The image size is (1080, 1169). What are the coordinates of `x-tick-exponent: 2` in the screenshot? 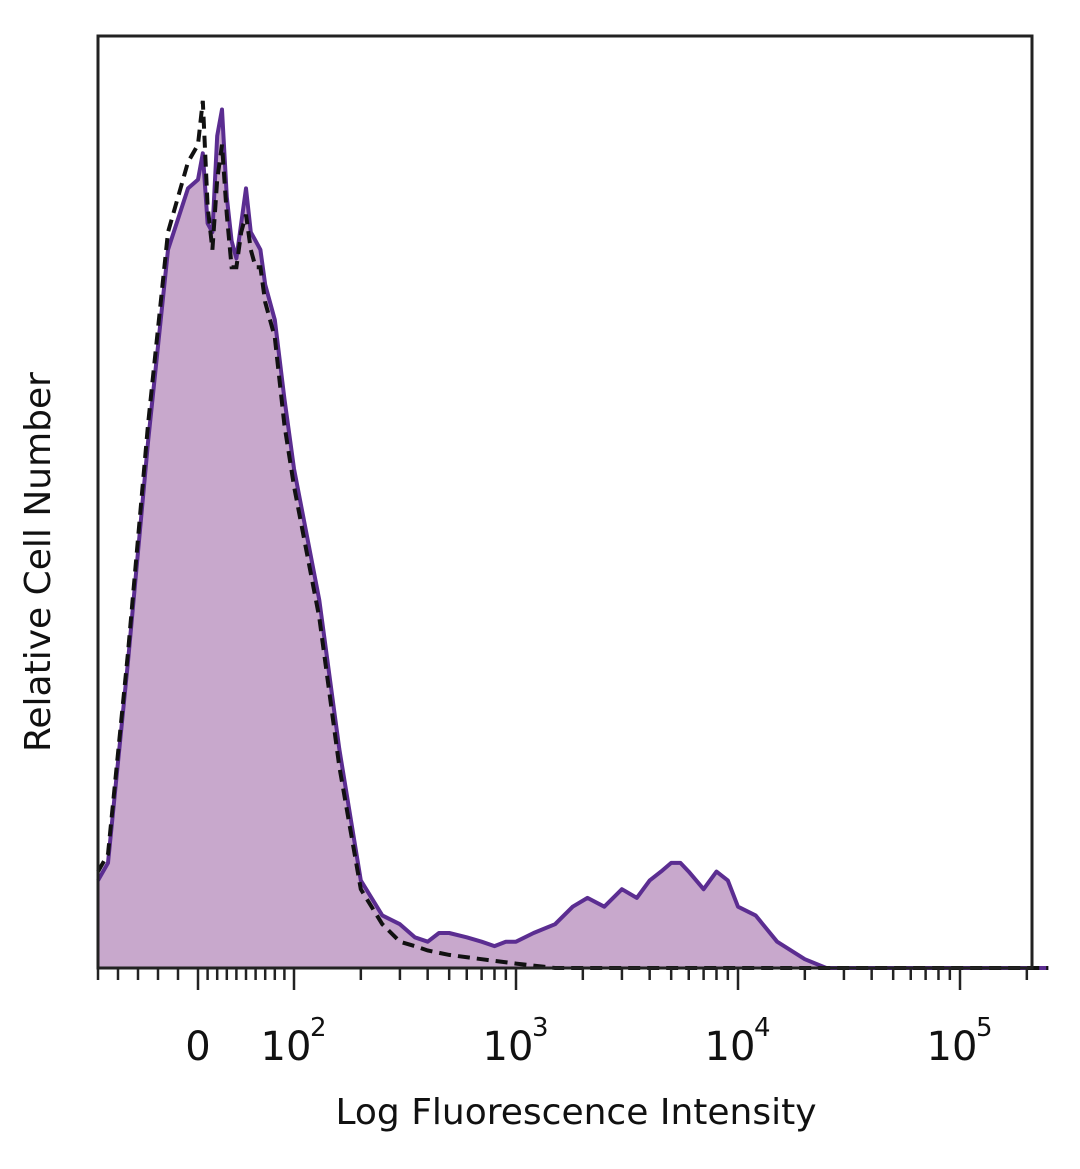 It's located at (318, 1028).